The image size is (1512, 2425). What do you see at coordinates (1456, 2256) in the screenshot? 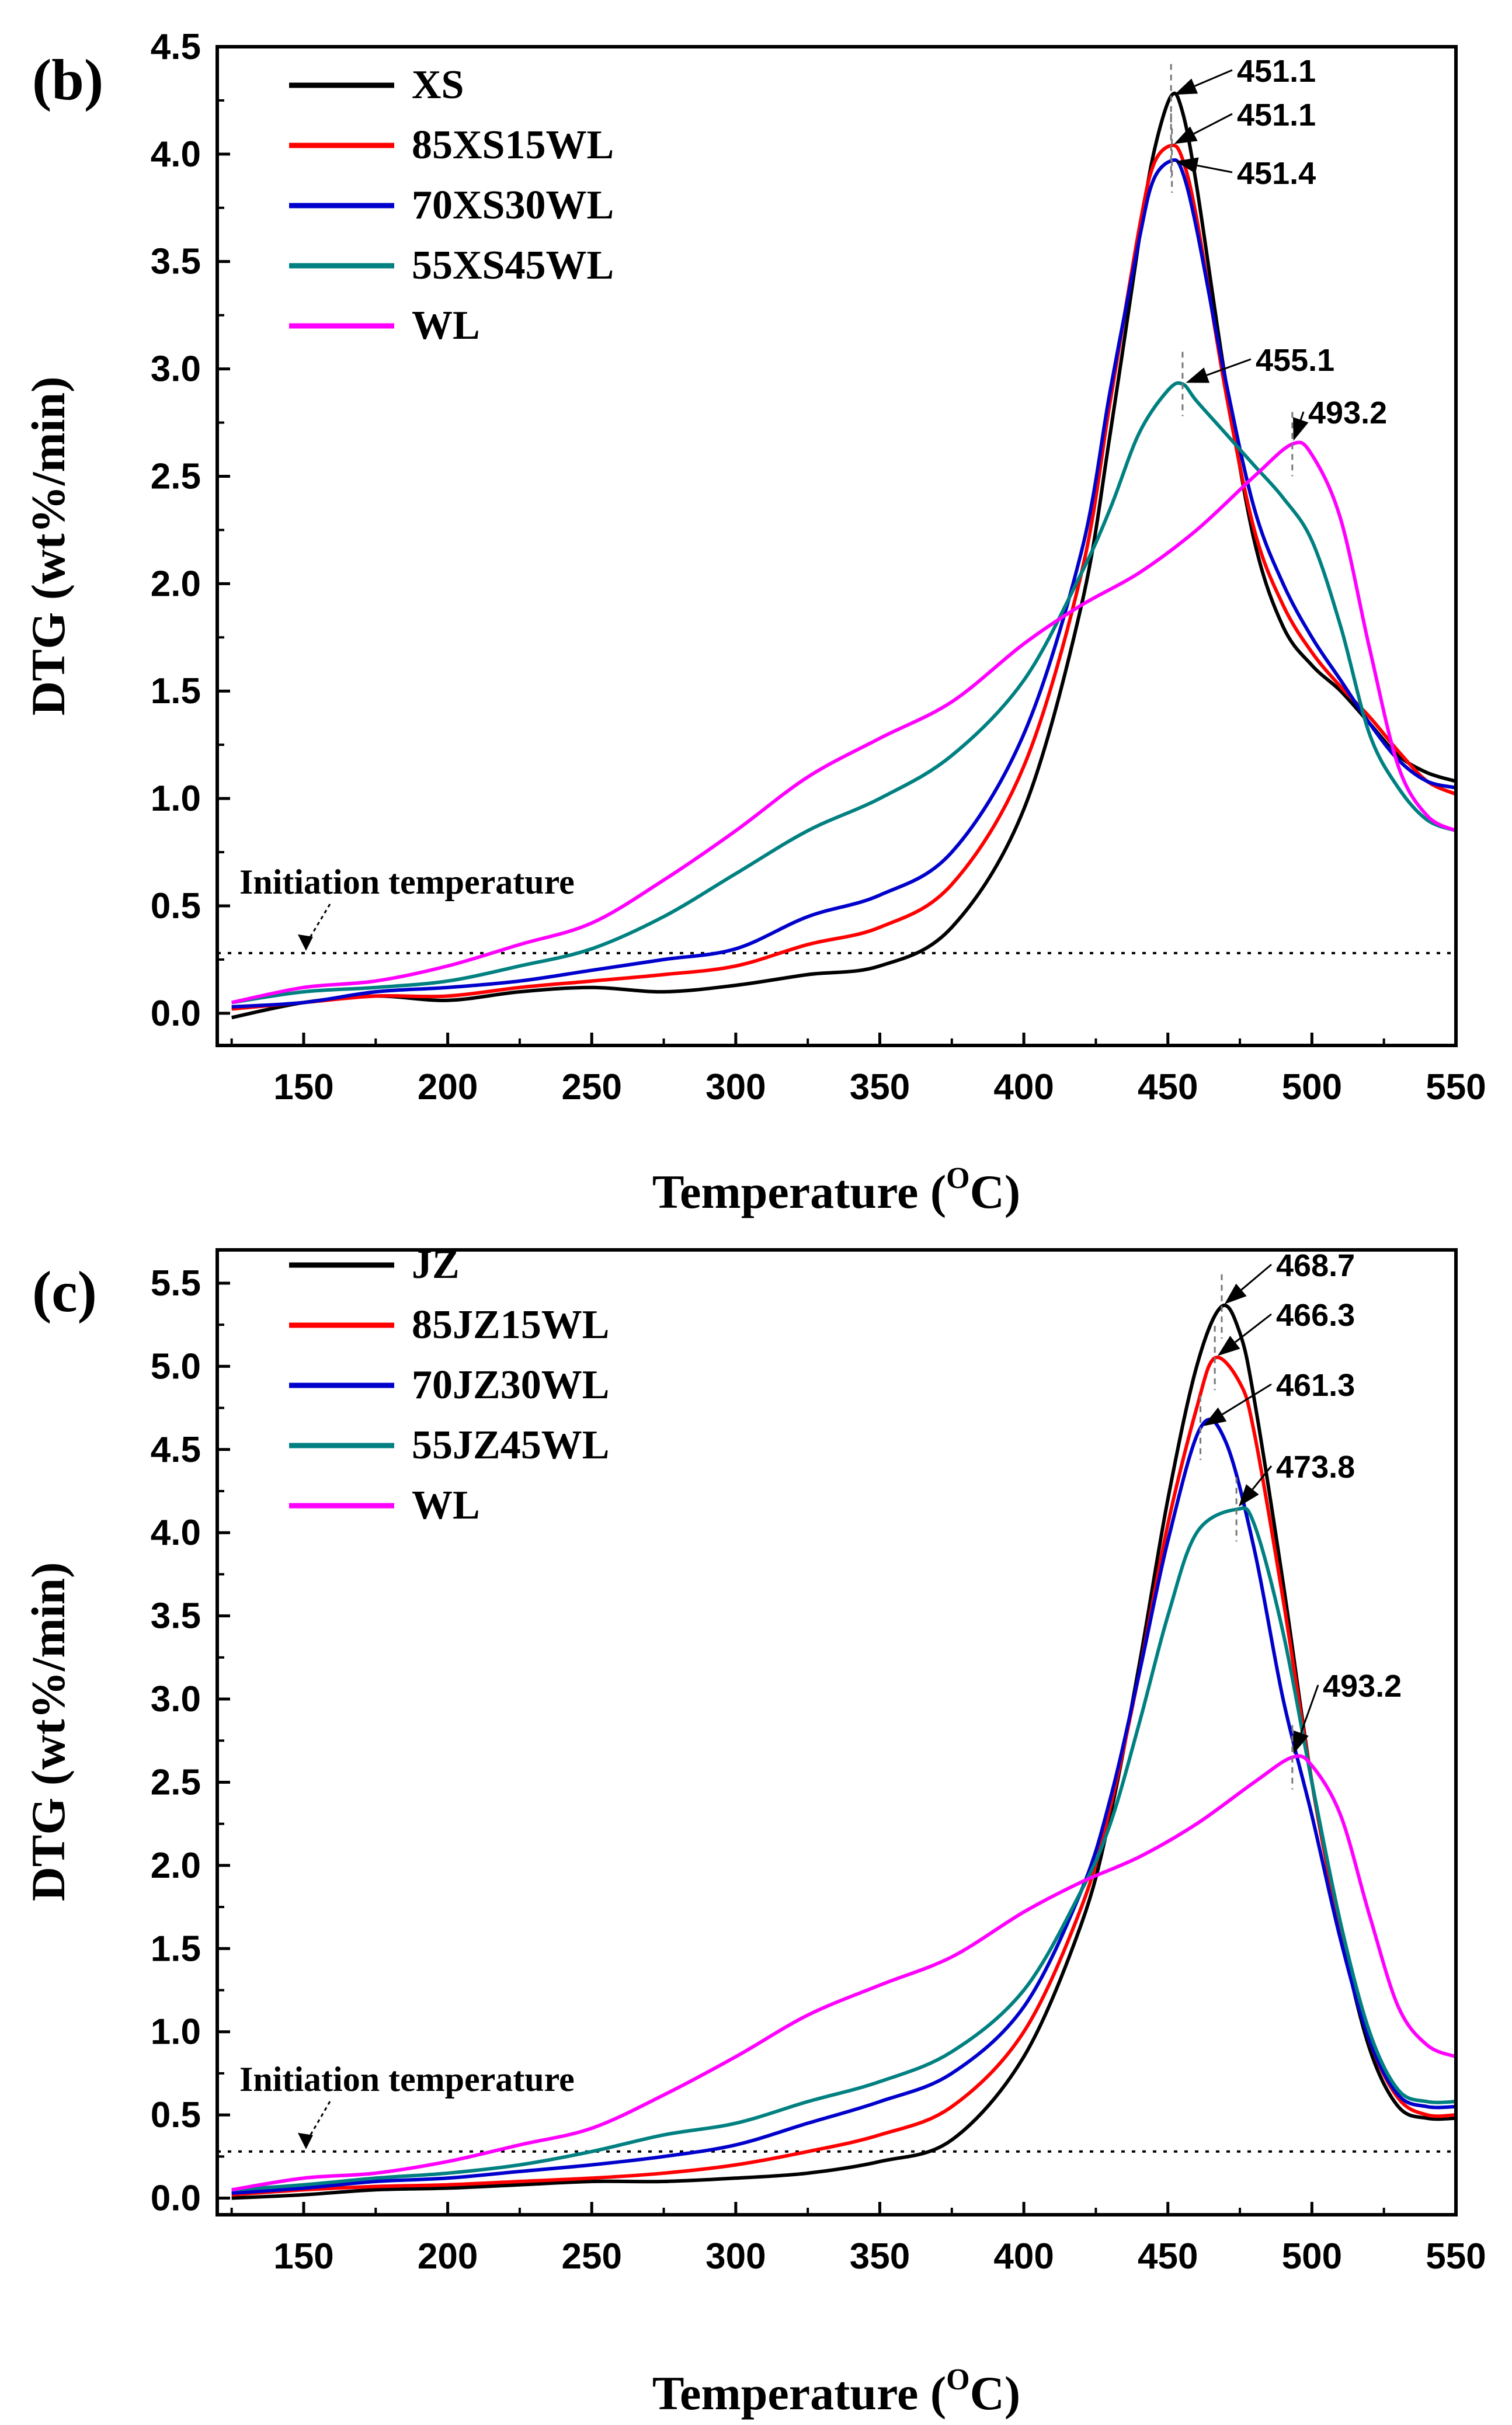
I see `panel-c-x-tick-label: 550` at bounding box center [1456, 2256].